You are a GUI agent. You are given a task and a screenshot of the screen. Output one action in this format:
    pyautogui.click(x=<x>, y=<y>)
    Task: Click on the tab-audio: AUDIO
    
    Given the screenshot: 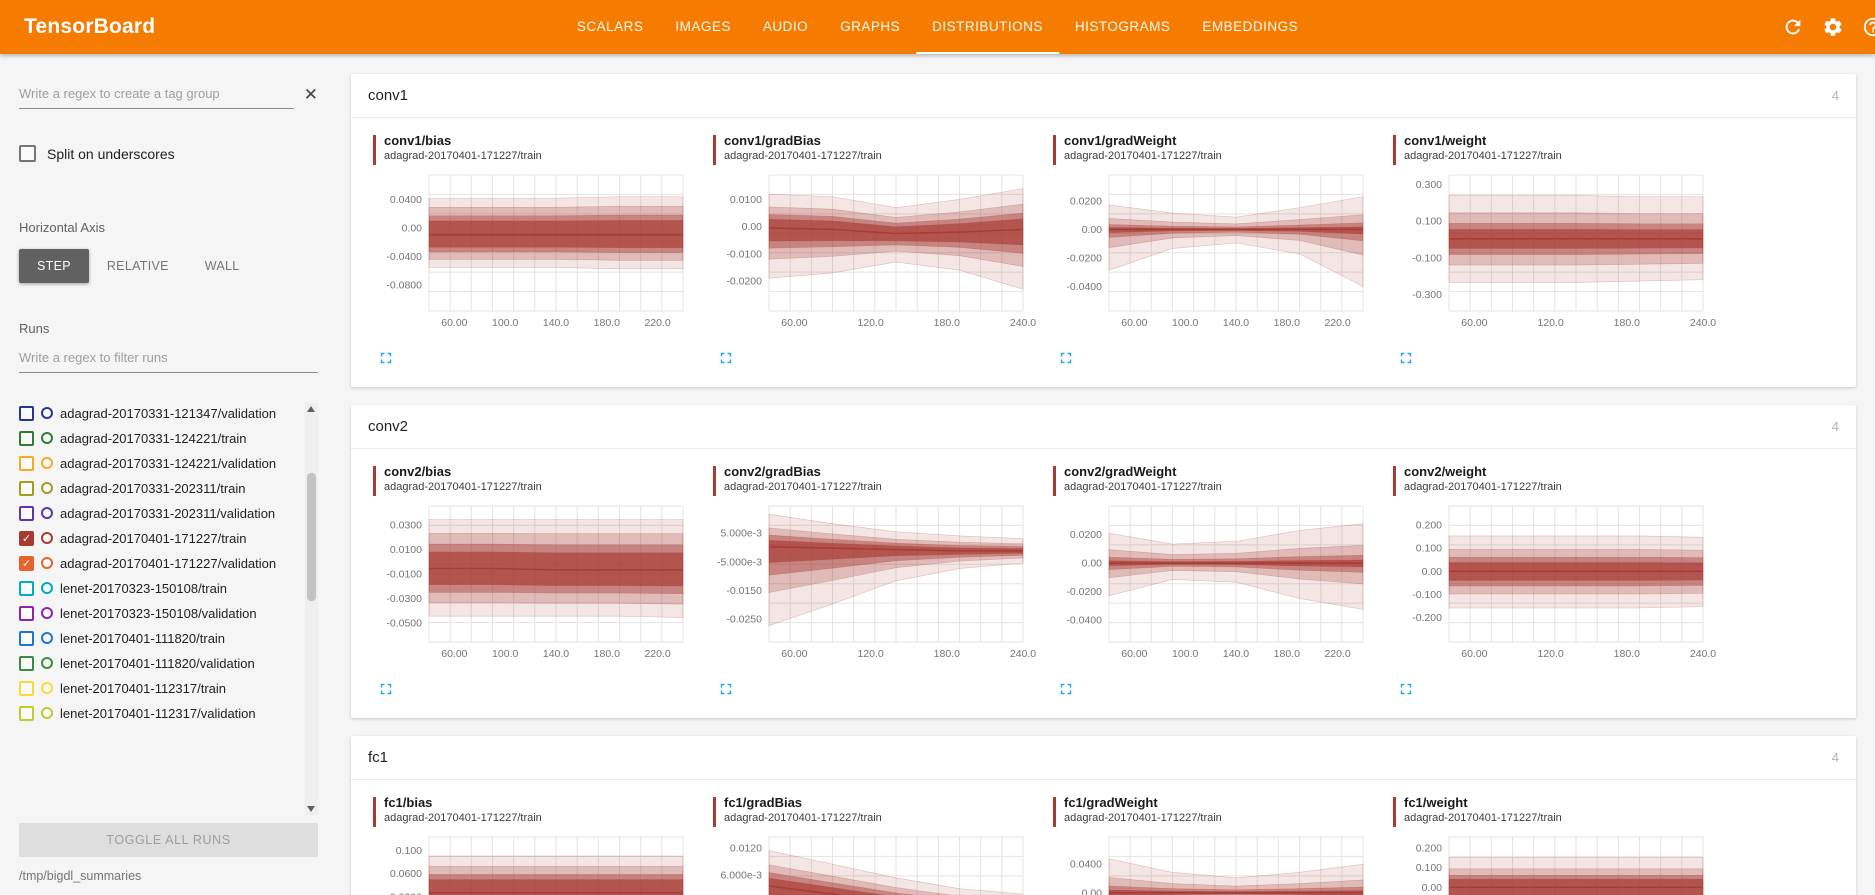 What is the action you would take?
    pyautogui.click(x=785, y=26)
    